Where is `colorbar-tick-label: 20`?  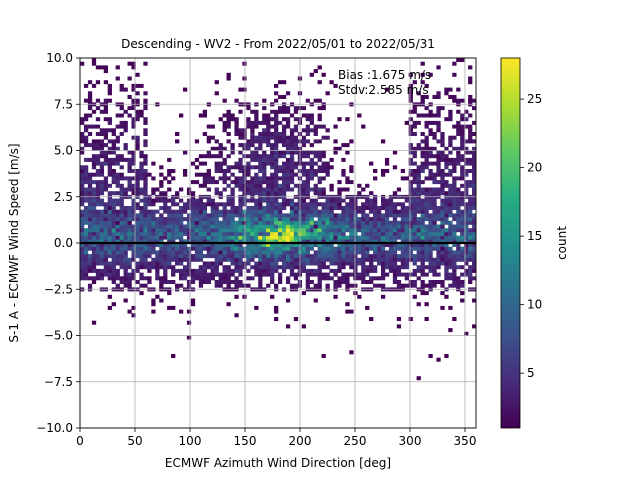 colorbar-tick-label: 20 is located at coordinates (534, 168).